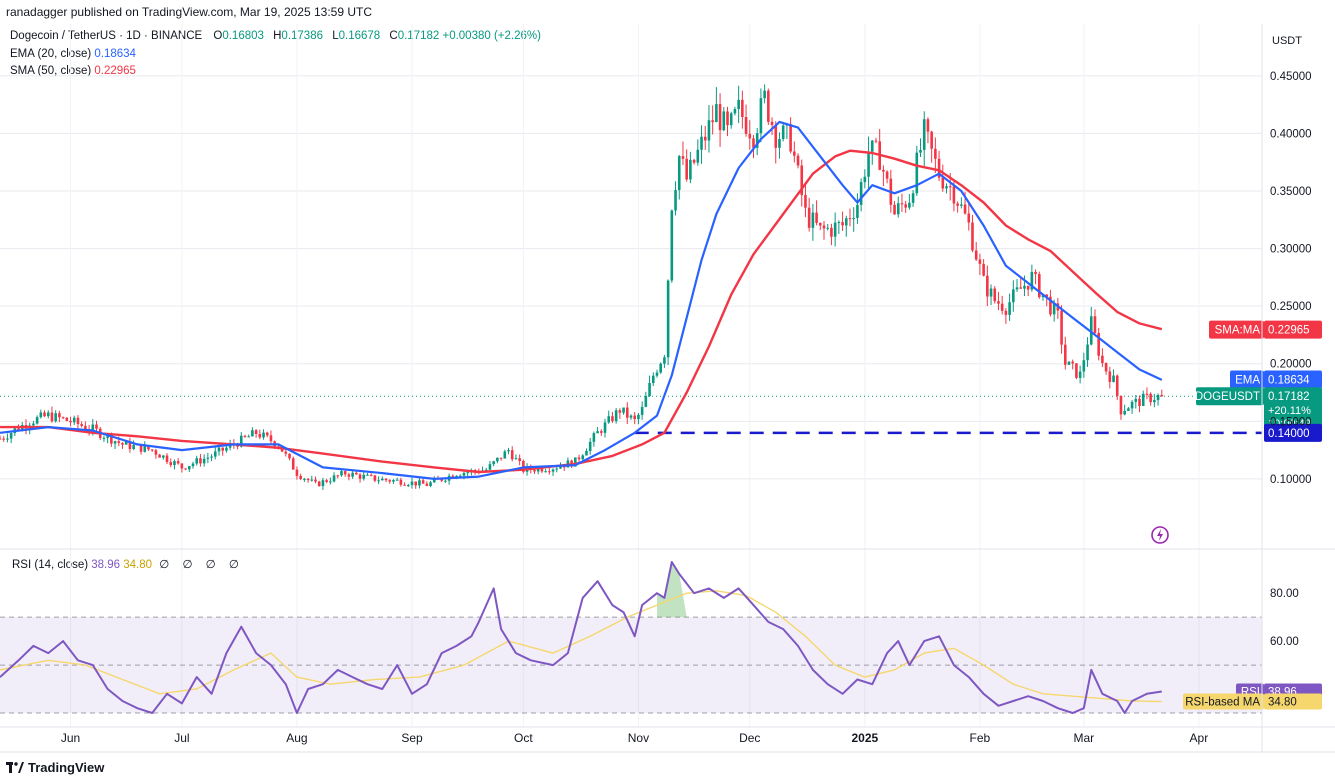 The image size is (1335, 779). Describe the element at coordinates (672, 590) in the screenshot. I see `rsi-overbought-fill` at that location.